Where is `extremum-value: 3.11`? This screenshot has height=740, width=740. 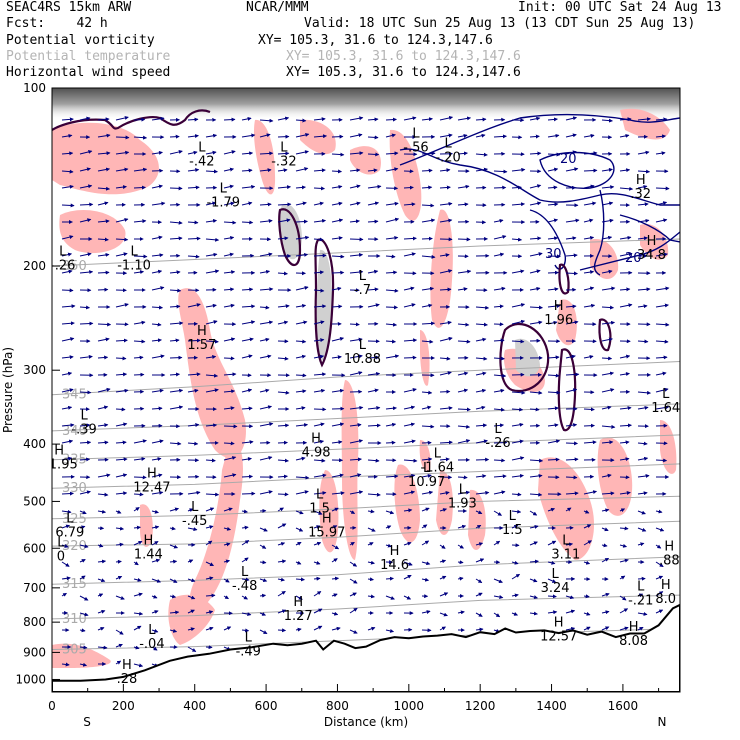 extremum-value: 3.11 is located at coordinates (565, 554).